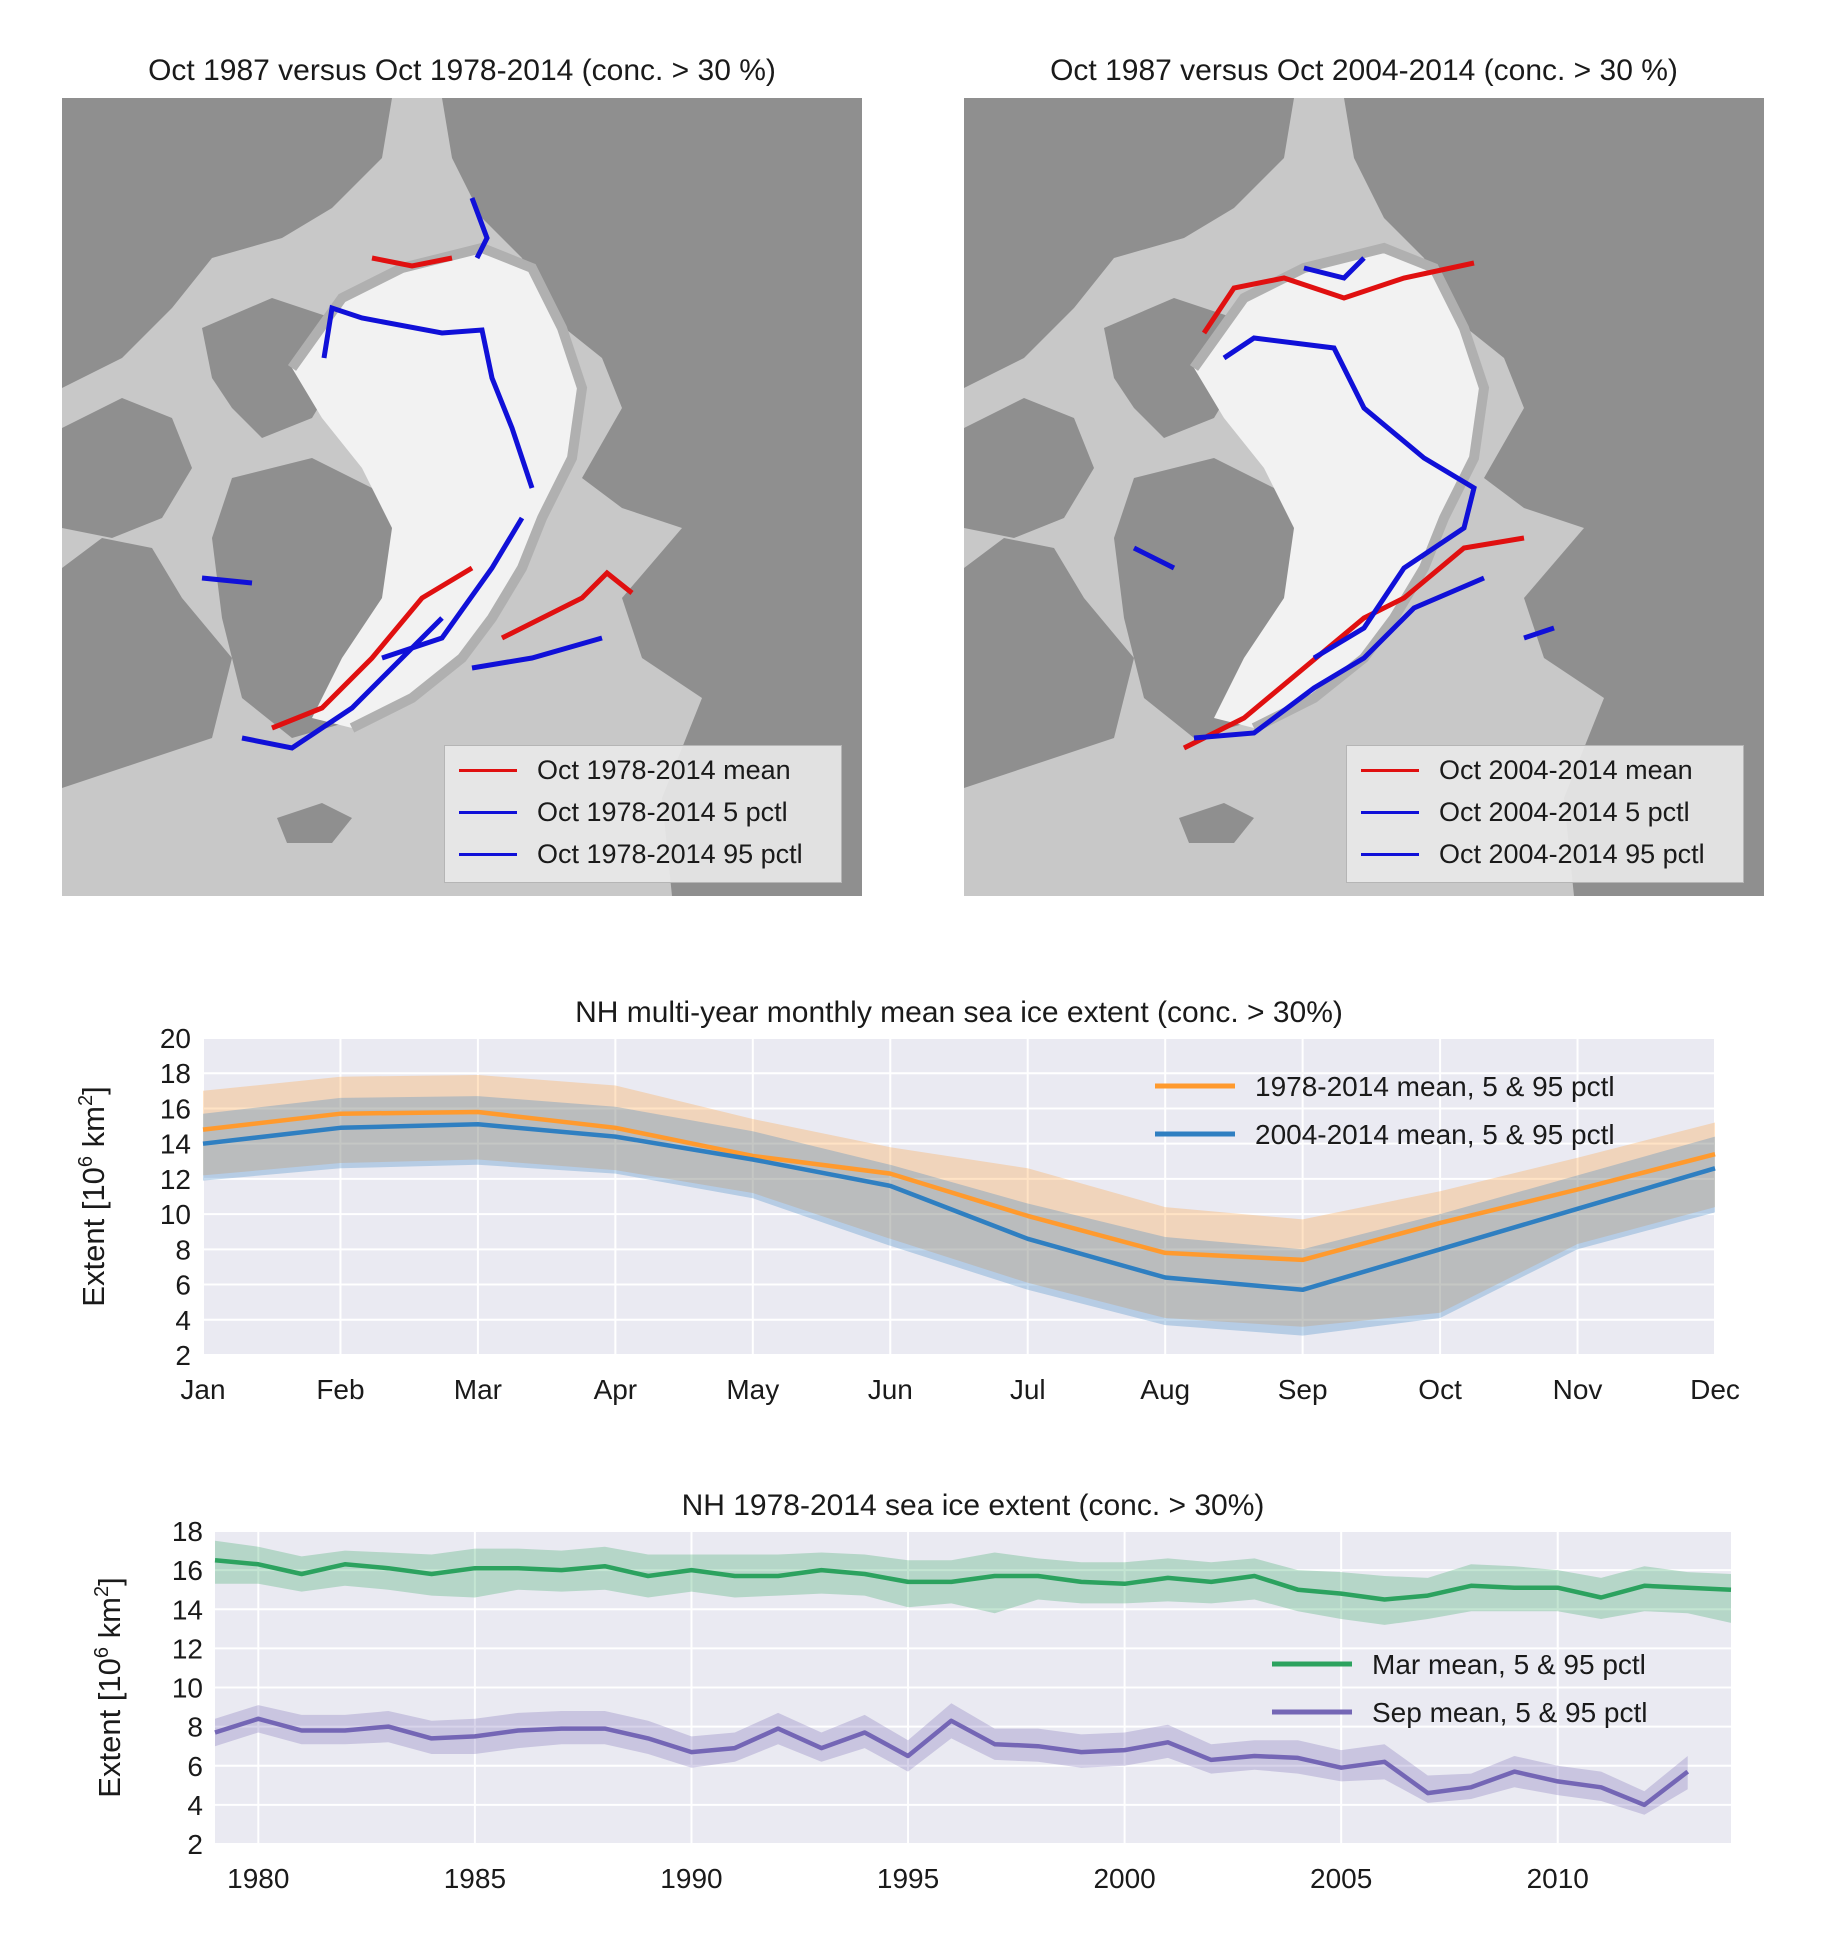 The width and height of the screenshot is (1824, 1956). What do you see at coordinates (1435, 1086) in the screenshot?
I see `legend-label: 1978-2014 mean, 5 & 95 pctl` at bounding box center [1435, 1086].